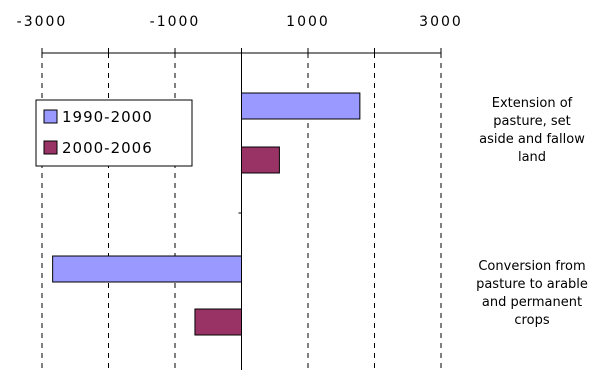 The width and height of the screenshot is (602, 376). What do you see at coordinates (42, 22) in the screenshot?
I see `tick-label: -3000` at bounding box center [42, 22].